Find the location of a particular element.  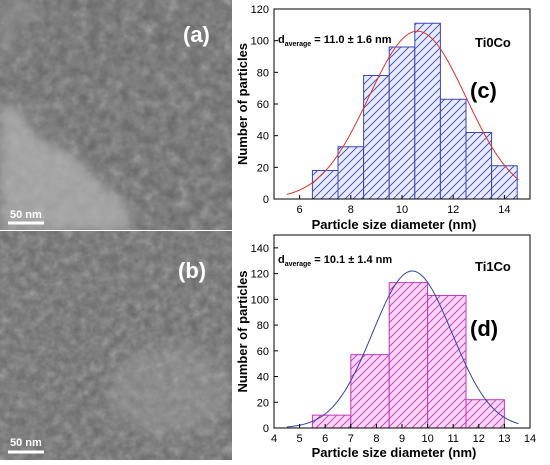

histogram-c-average-annotation: daverage = 11.0 ± 1.6 nm is located at coordinates (335, 41).